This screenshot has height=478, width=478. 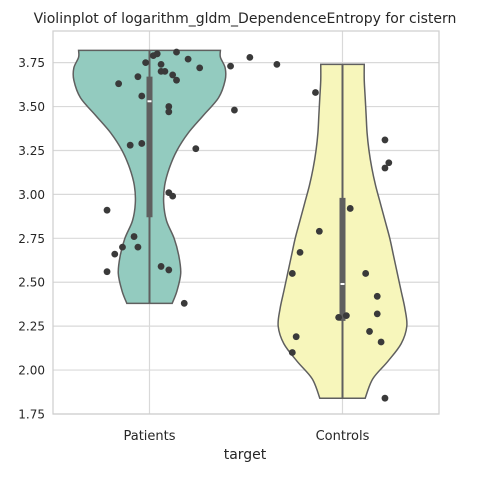 What do you see at coordinates (31, 283) in the screenshot?
I see `y-tick-label: 2.50` at bounding box center [31, 283].